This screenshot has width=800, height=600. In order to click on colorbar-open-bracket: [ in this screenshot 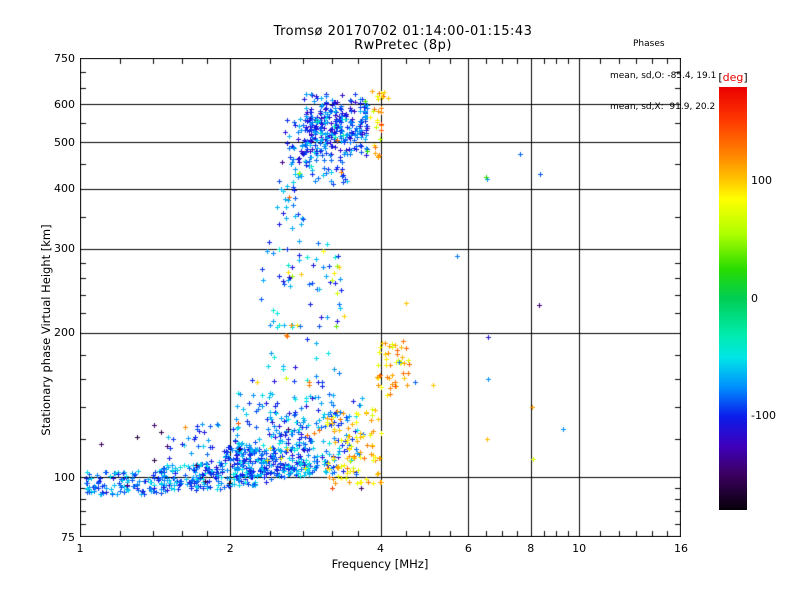, I will do `click(720, 77)`.